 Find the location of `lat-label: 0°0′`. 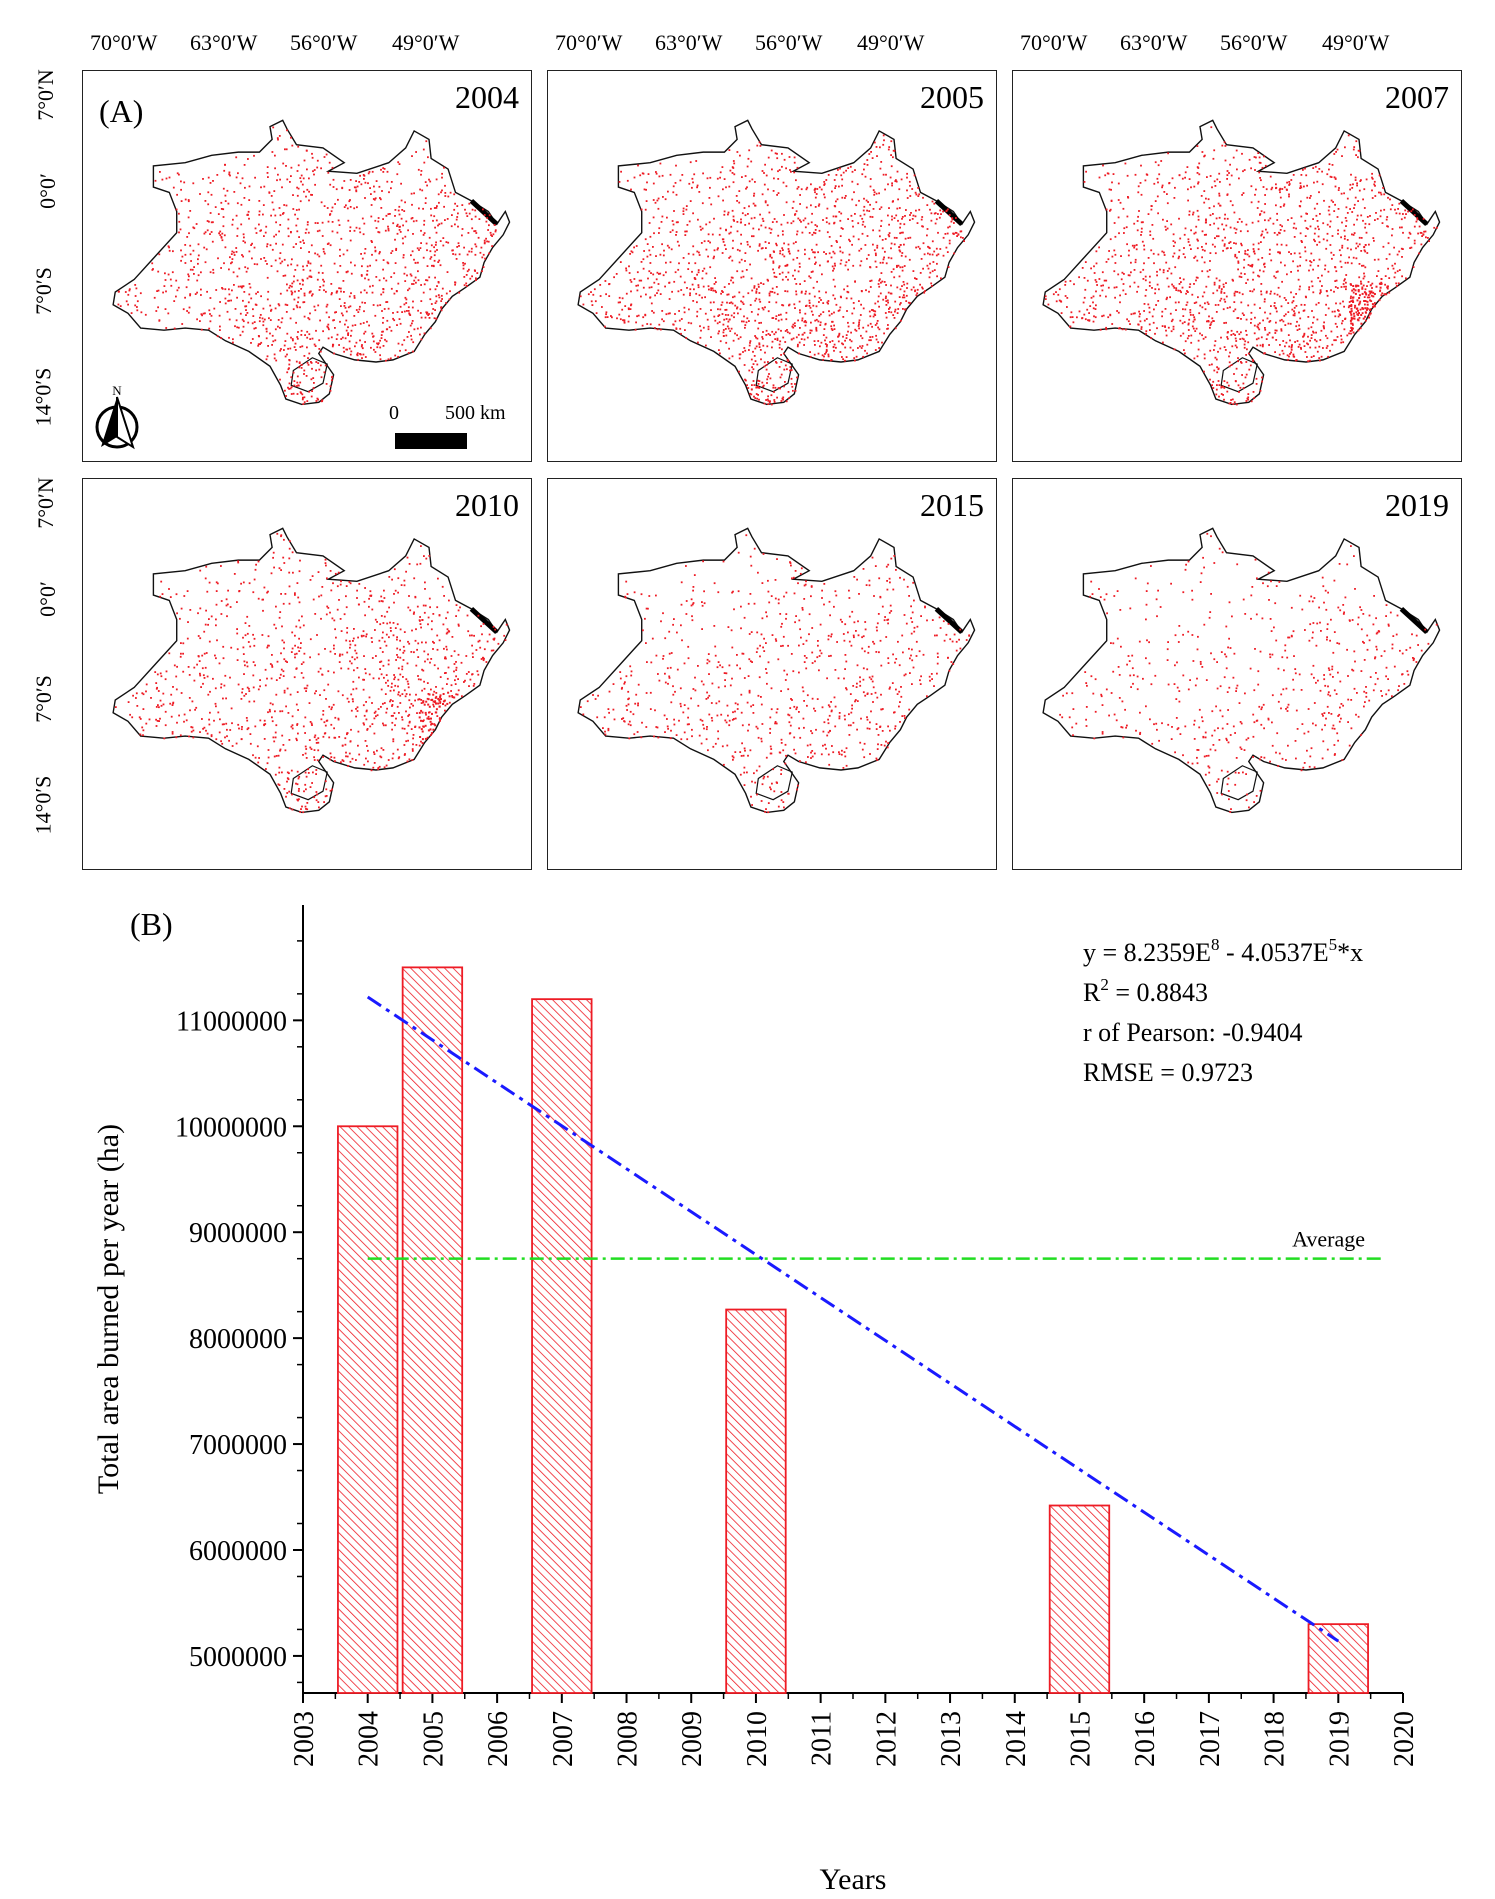

lat-label: 0°0′ is located at coordinates (47, 599).